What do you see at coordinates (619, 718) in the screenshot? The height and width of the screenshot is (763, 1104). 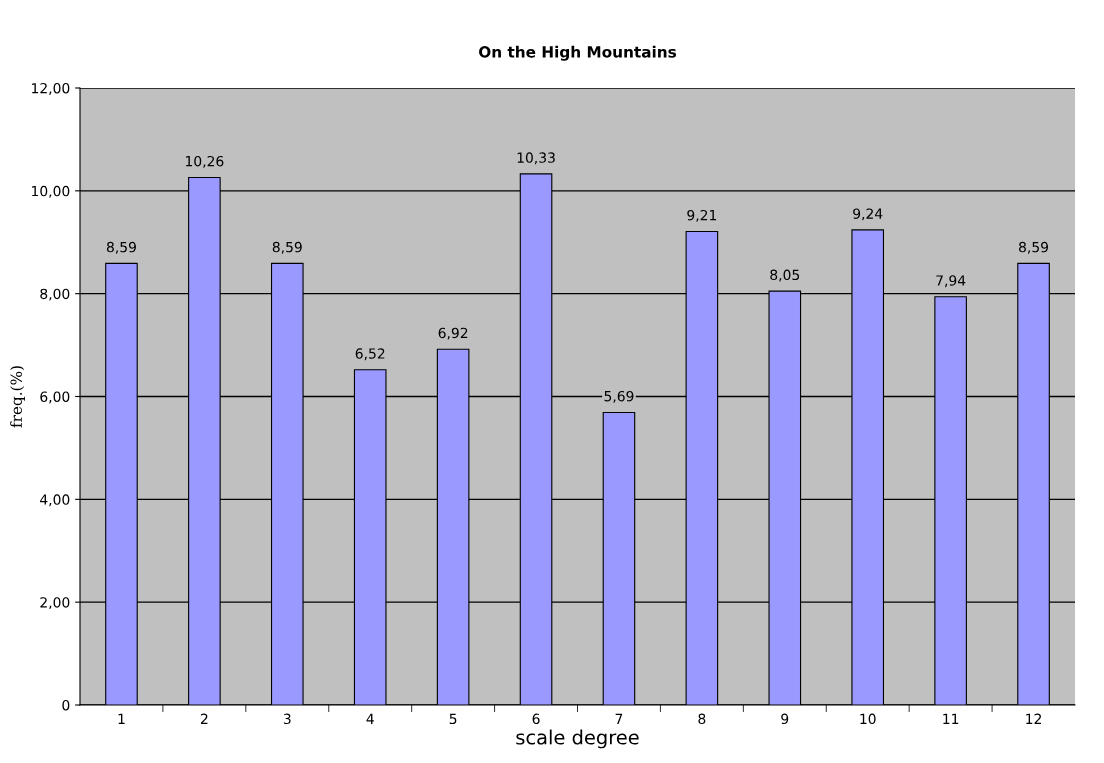 I see `x-tick-label: 7` at bounding box center [619, 718].